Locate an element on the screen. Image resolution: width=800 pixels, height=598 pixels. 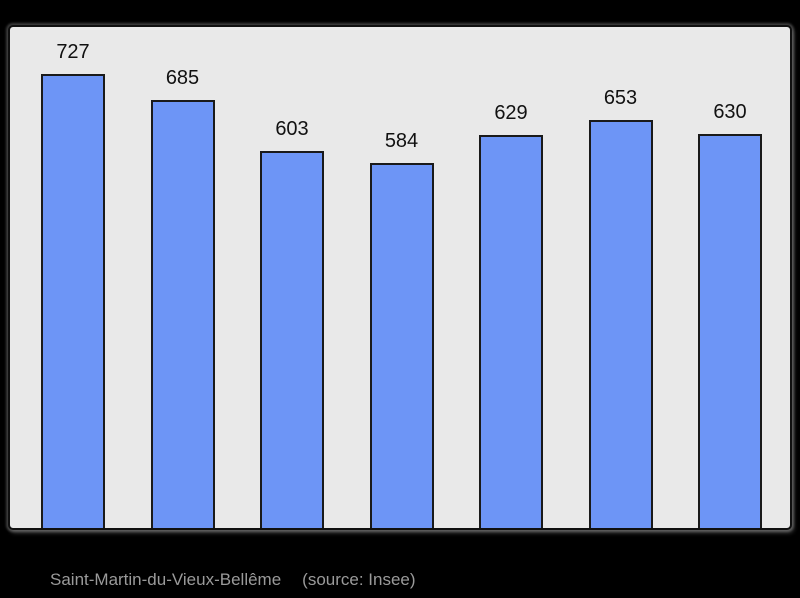
bar-group: 630 is located at coordinates (730, 314).